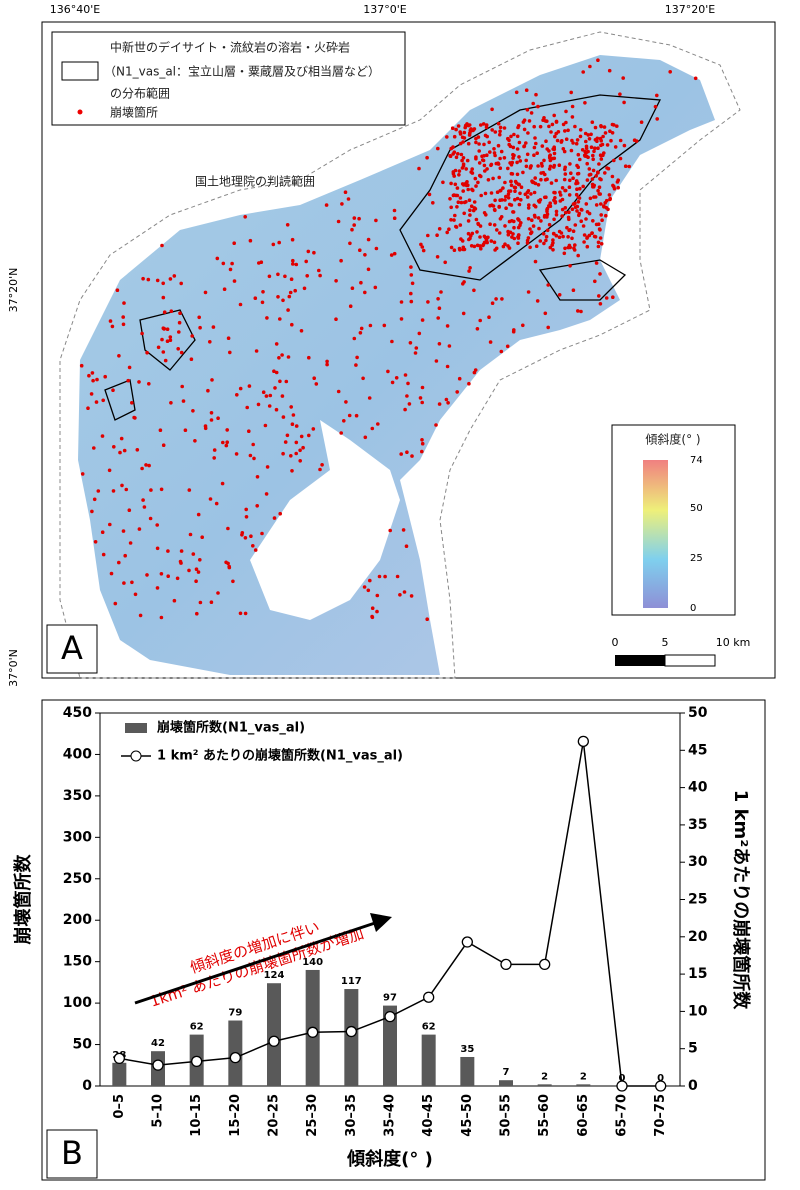 The width and height of the screenshot is (800, 1190). Describe the element at coordinates (274, 1041) in the screenshot. I see `line-marker` at that location.